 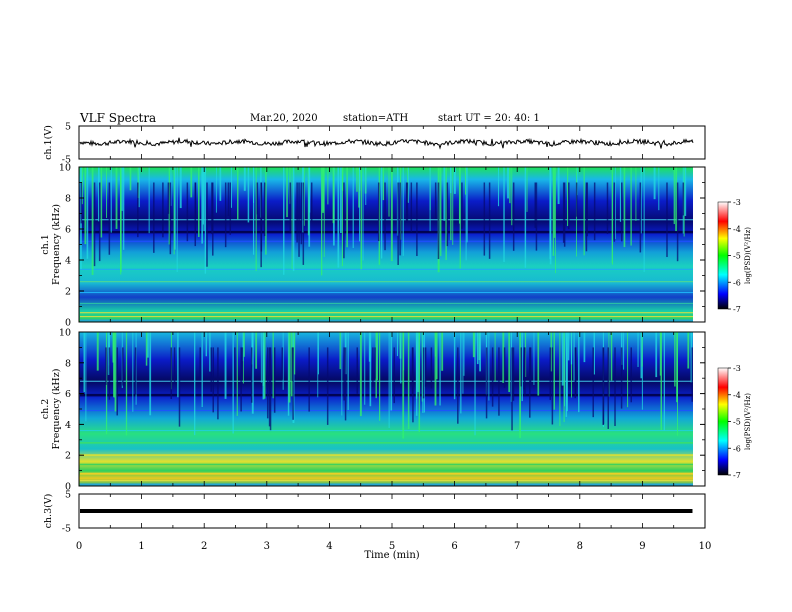 I want to click on y-tick-label: 0, so click(x=68, y=487).